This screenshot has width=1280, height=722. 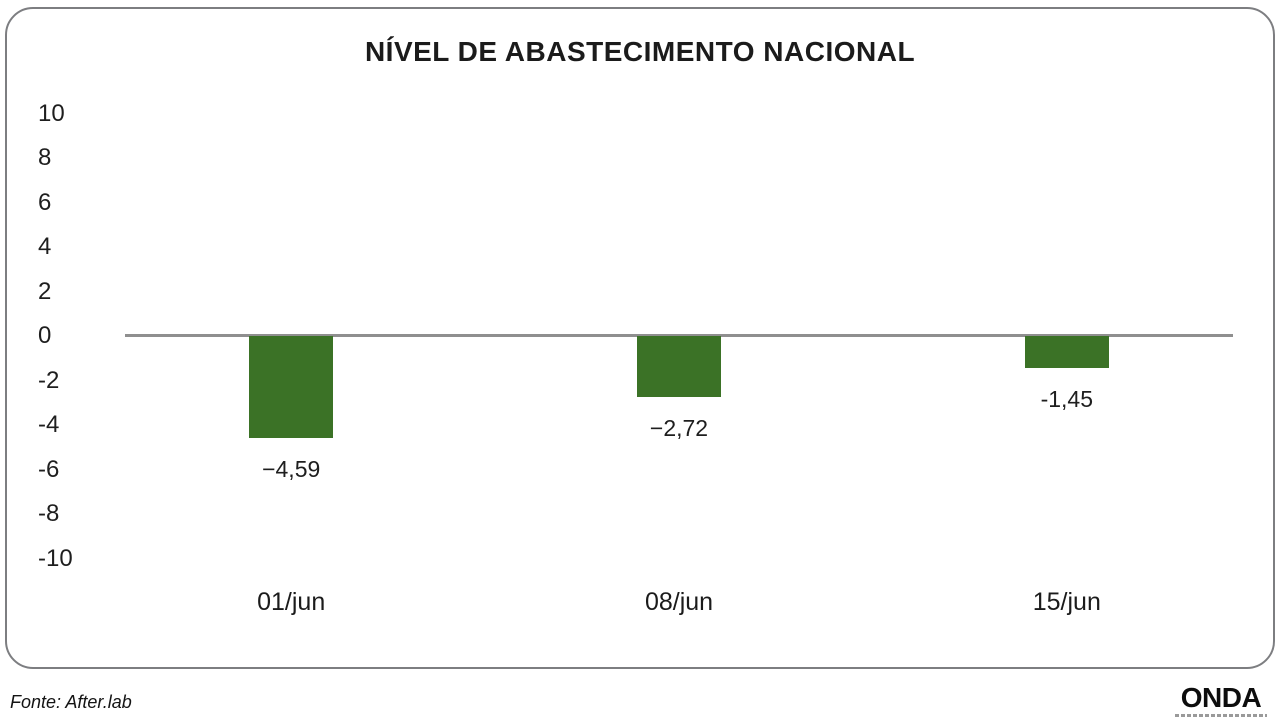 I want to click on y-tick-label: -2, so click(x=49, y=380).